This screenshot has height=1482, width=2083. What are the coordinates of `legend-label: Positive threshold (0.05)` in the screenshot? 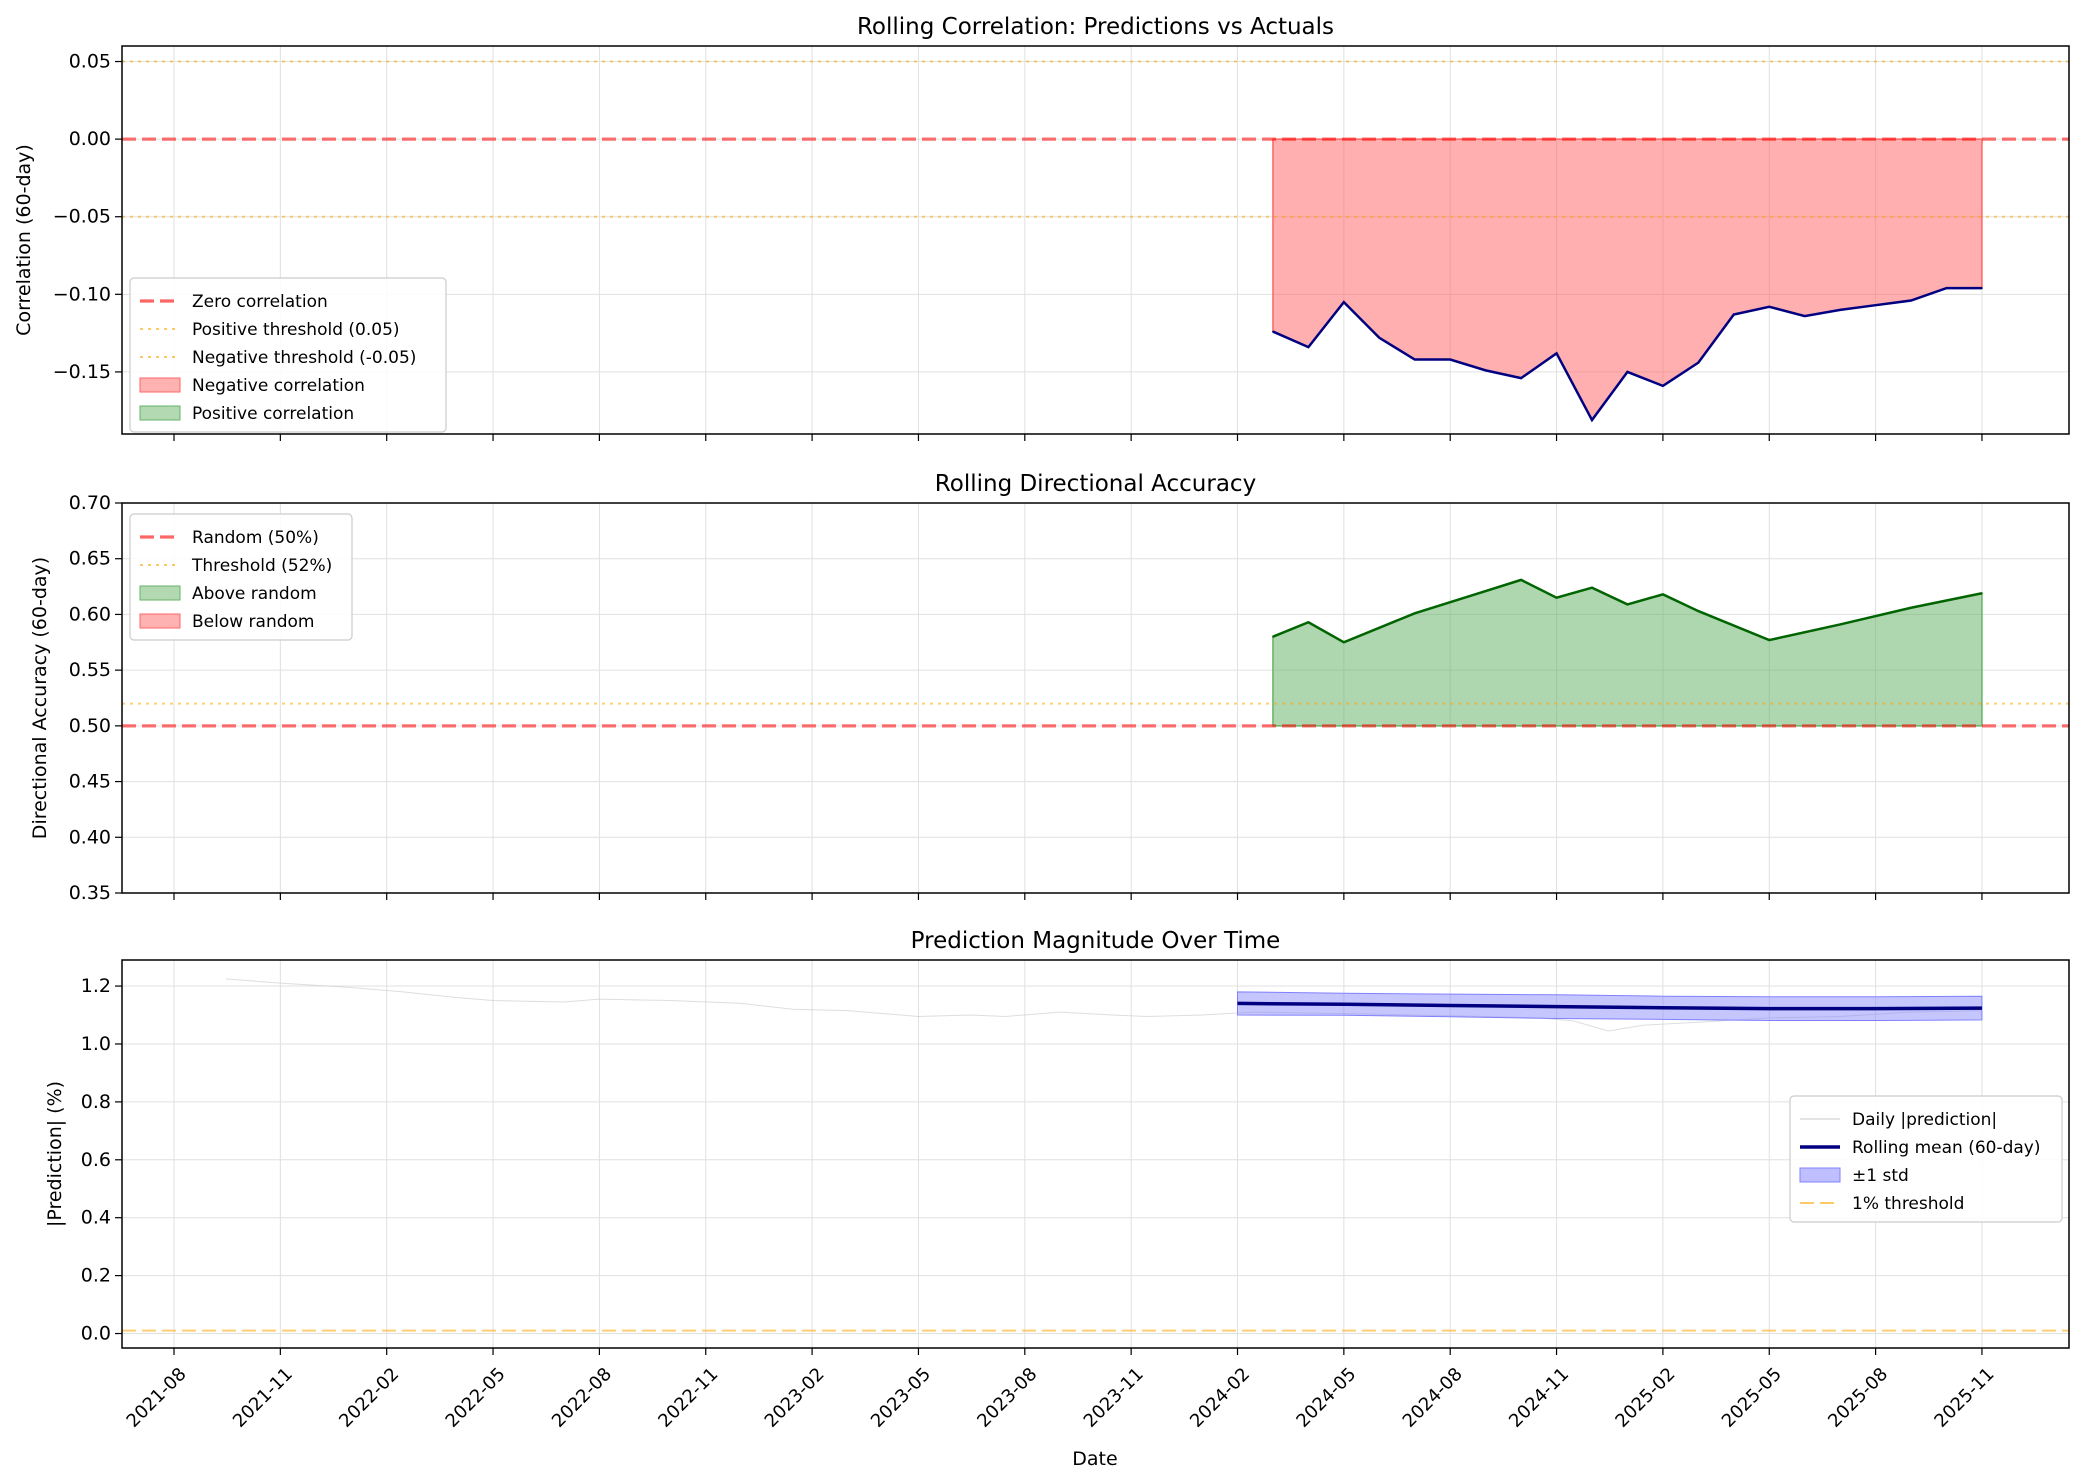 It's located at (296, 330).